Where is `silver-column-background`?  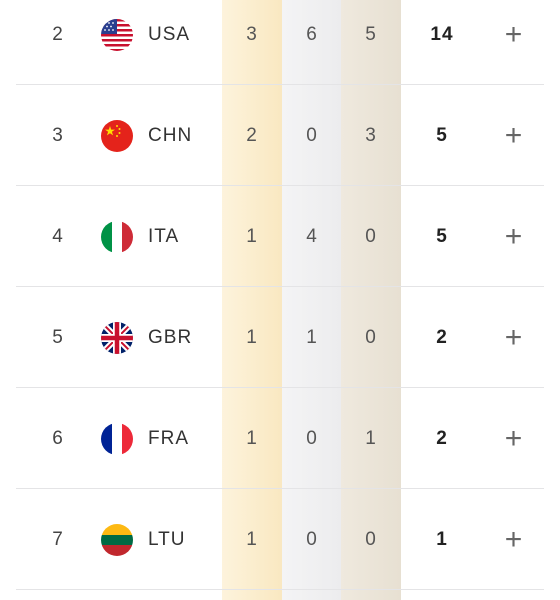 silver-column-background is located at coordinates (312, 300).